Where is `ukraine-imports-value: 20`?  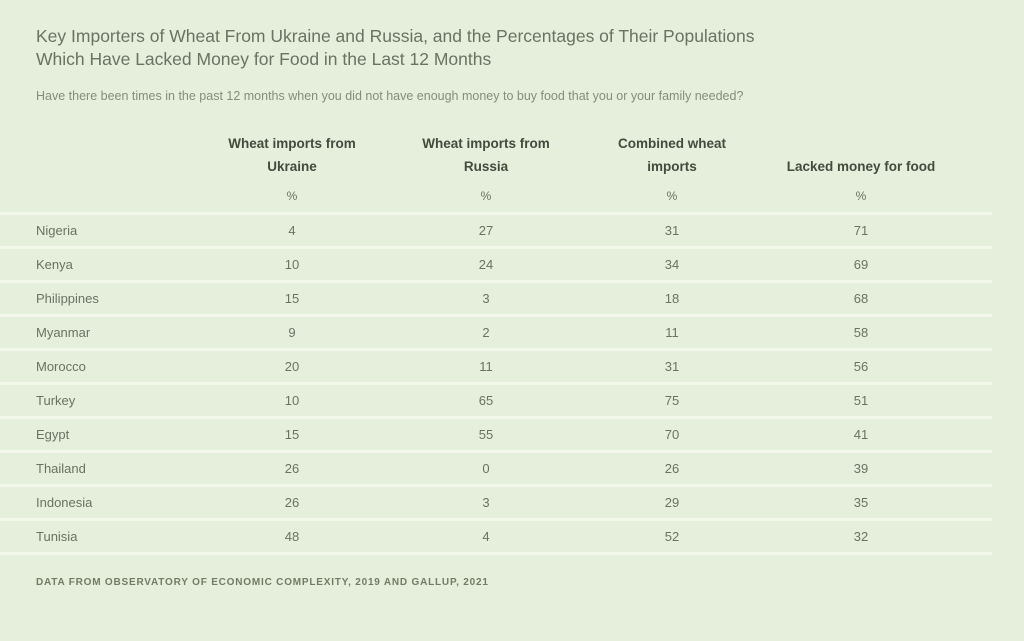
ukraine-imports-value: 20 is located at coordinates (292, 366).